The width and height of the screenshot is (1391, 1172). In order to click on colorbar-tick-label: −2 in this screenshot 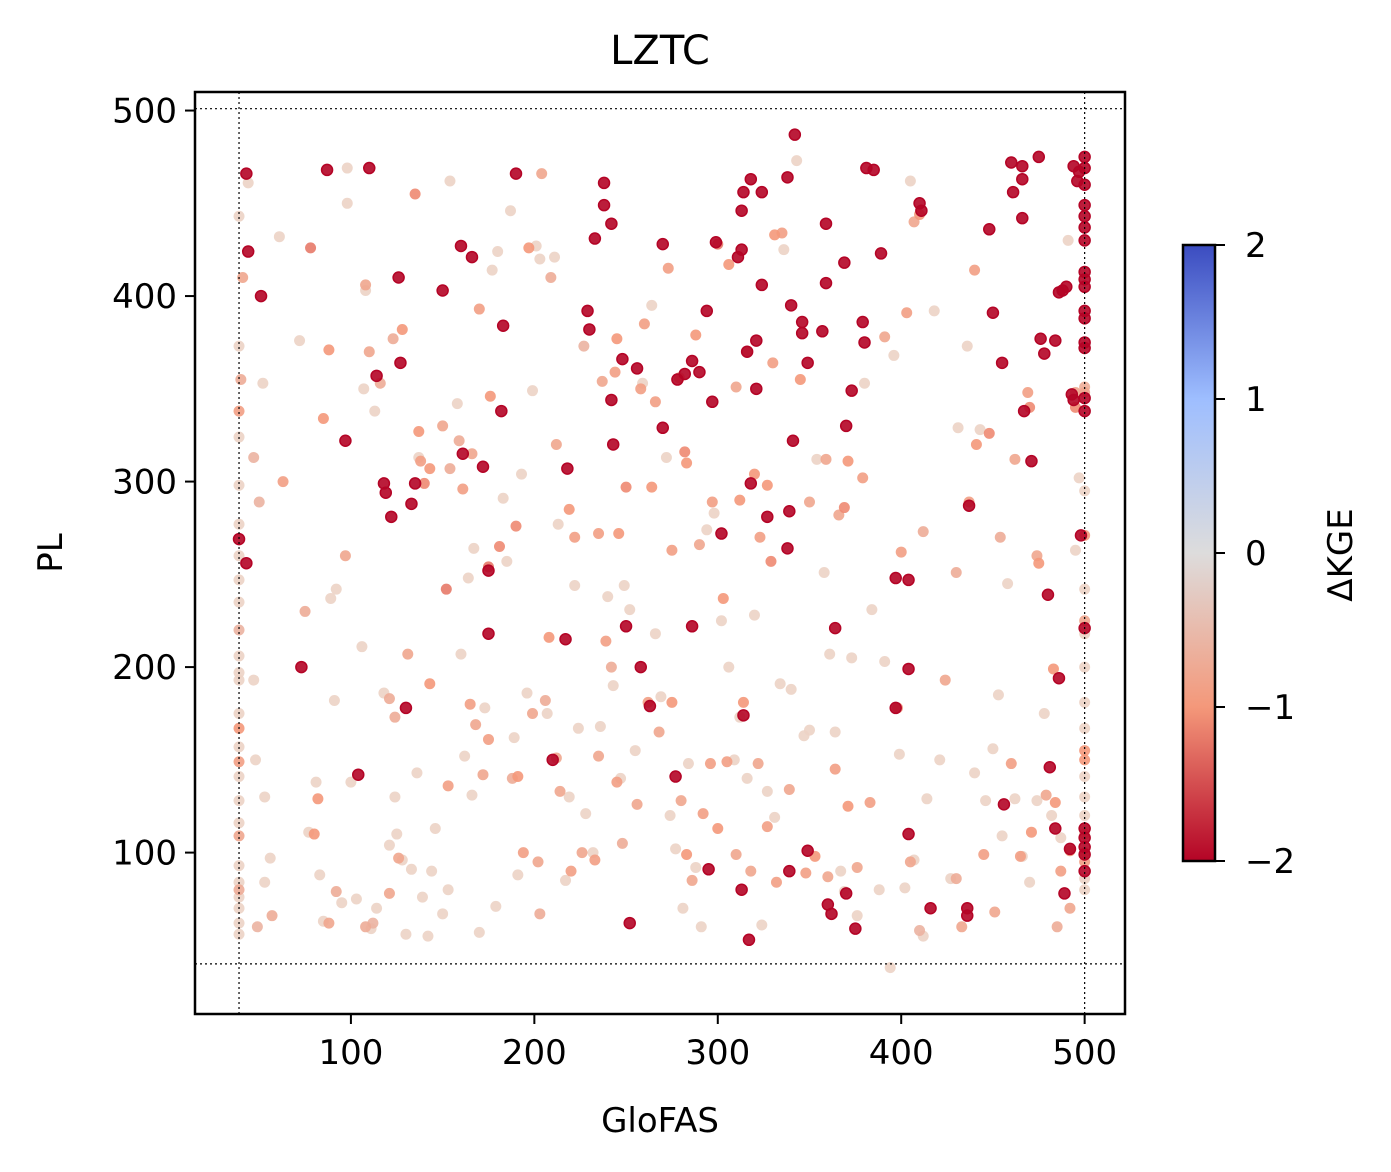, I will do `click(1270, 862)`.